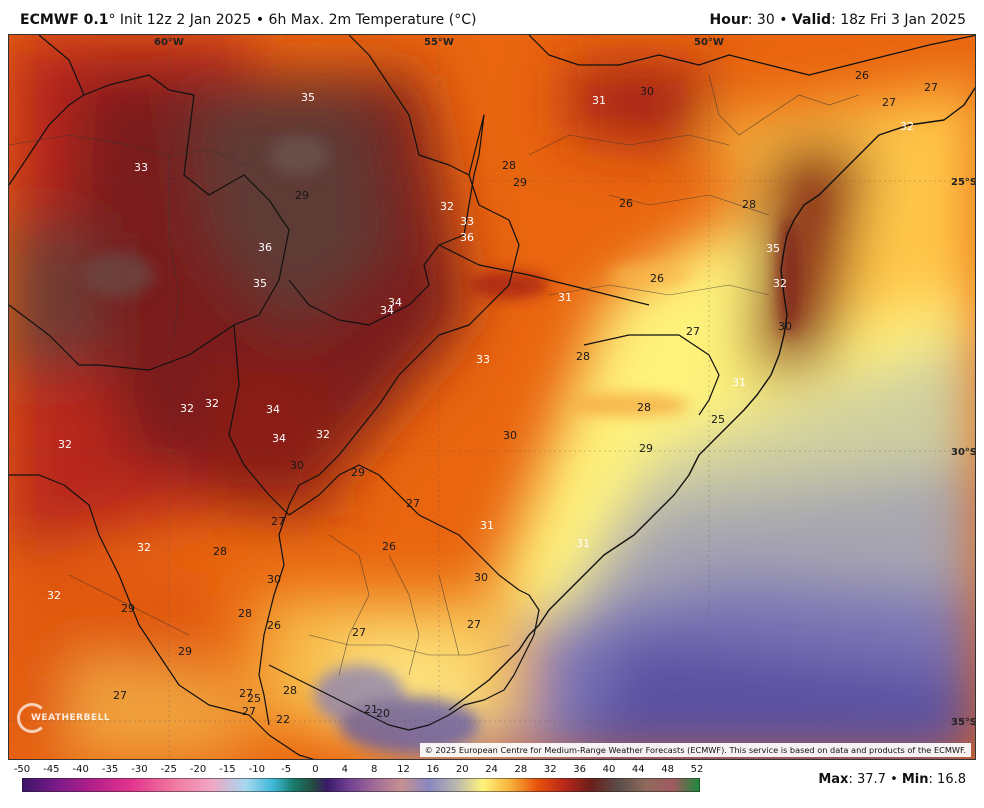  I want to click on lat-label: 25°S, so click(963, 182).